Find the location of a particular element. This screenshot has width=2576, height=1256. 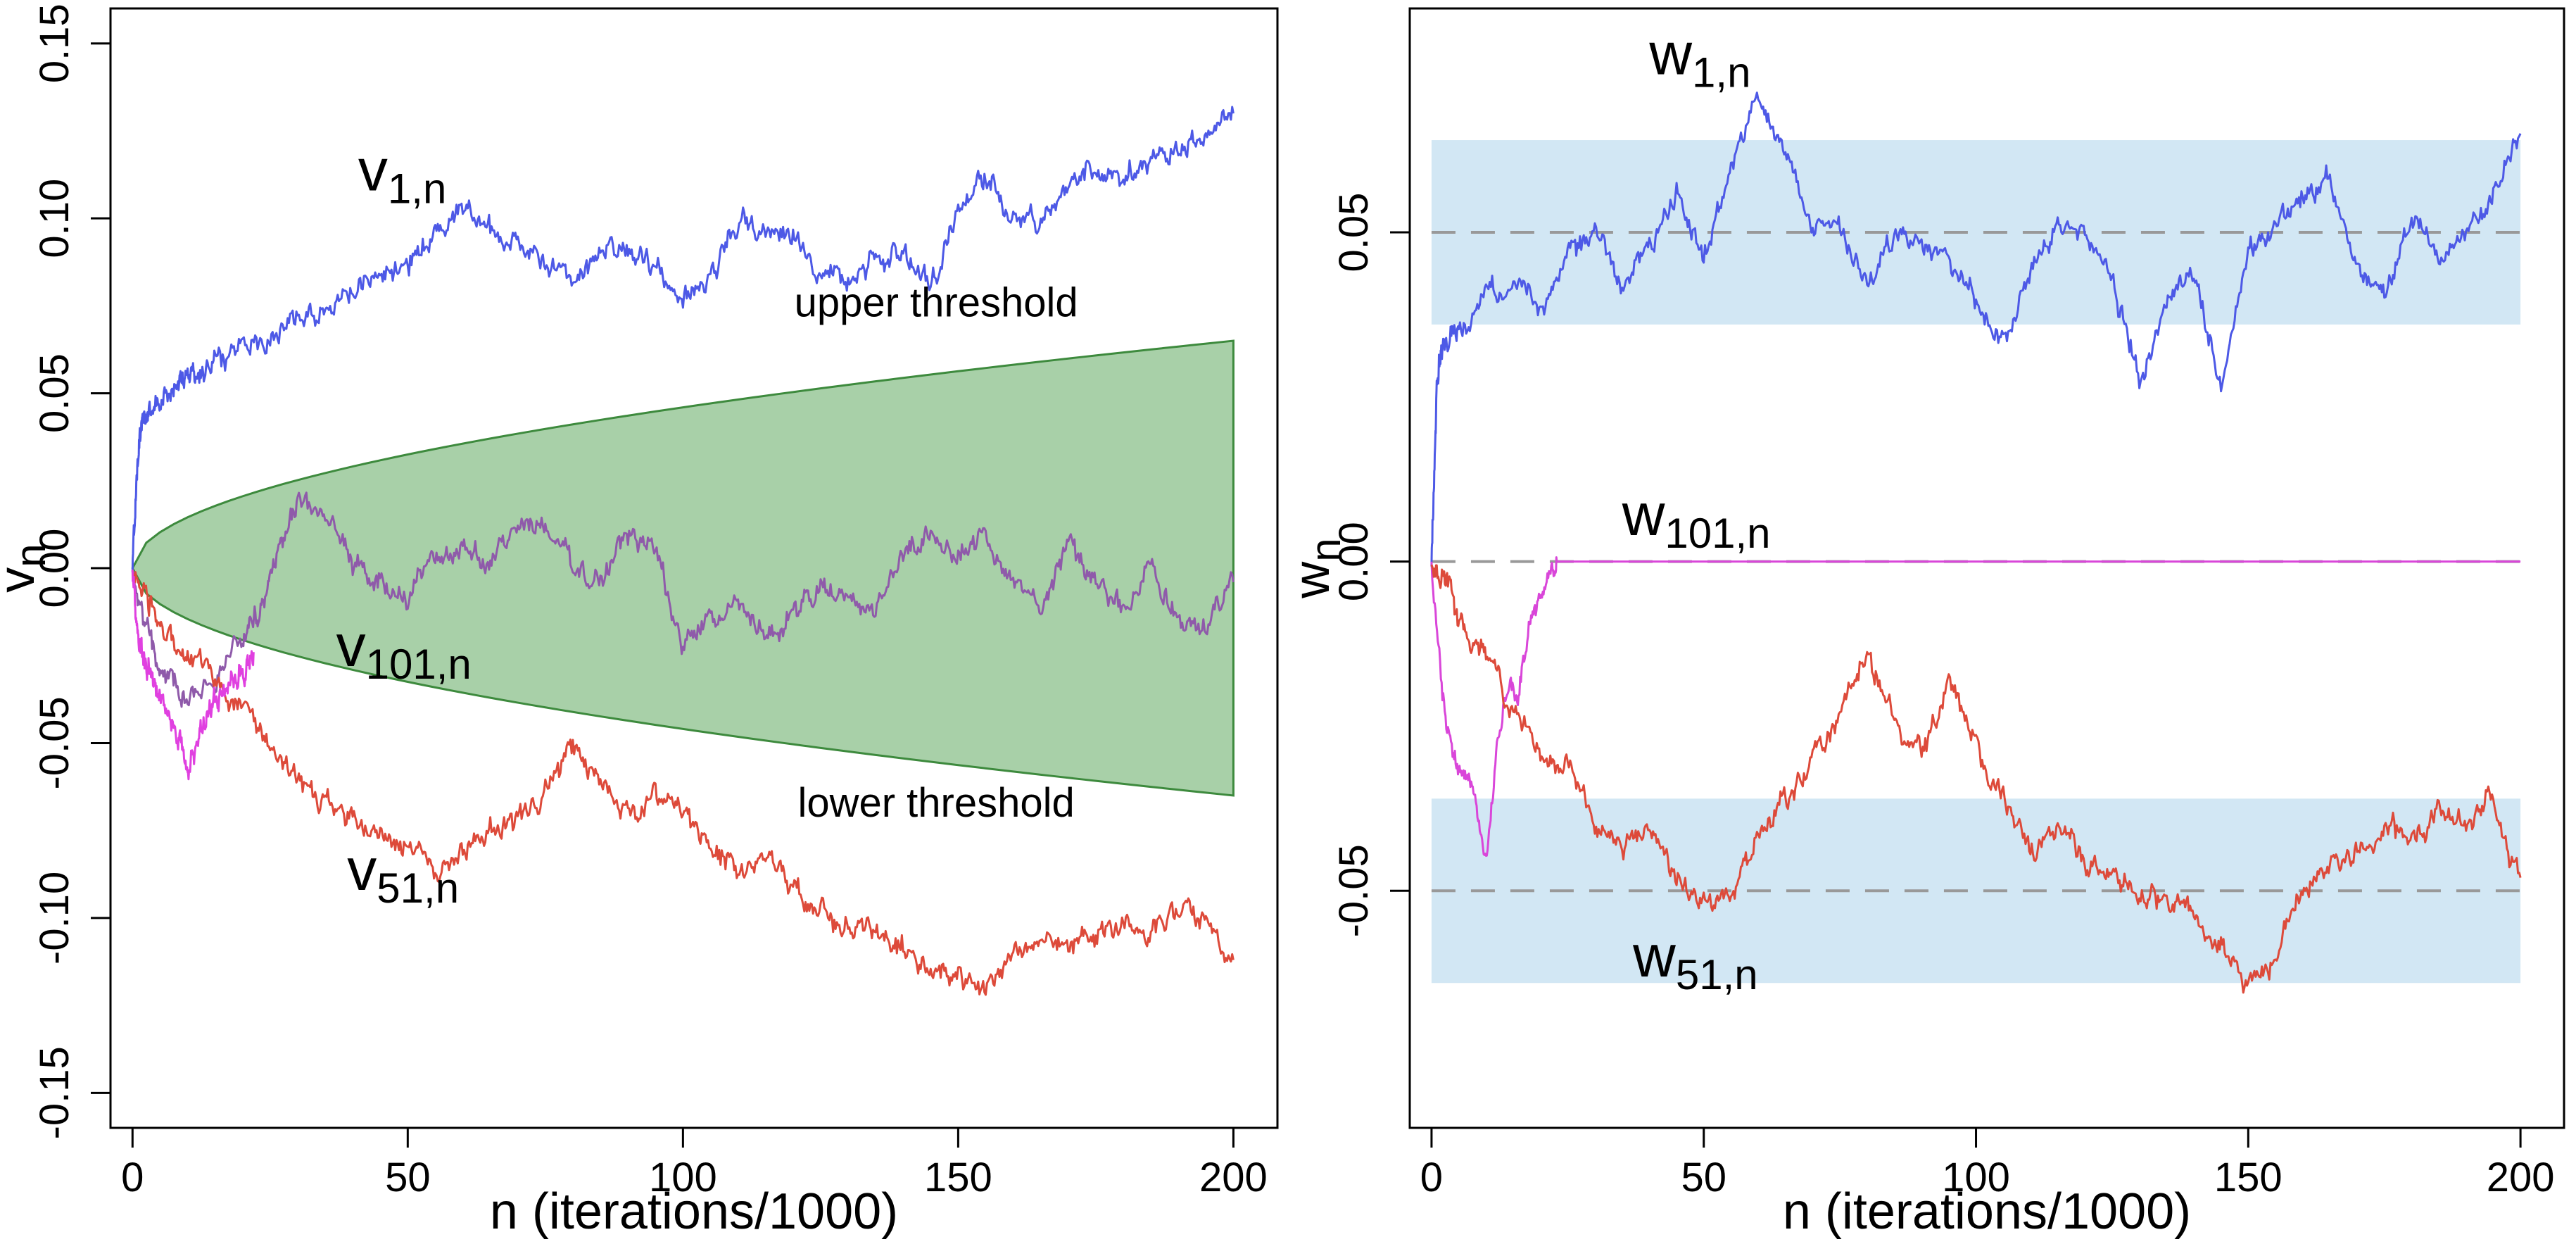

series-label: w101,n is located at coordinates (1696, 519).